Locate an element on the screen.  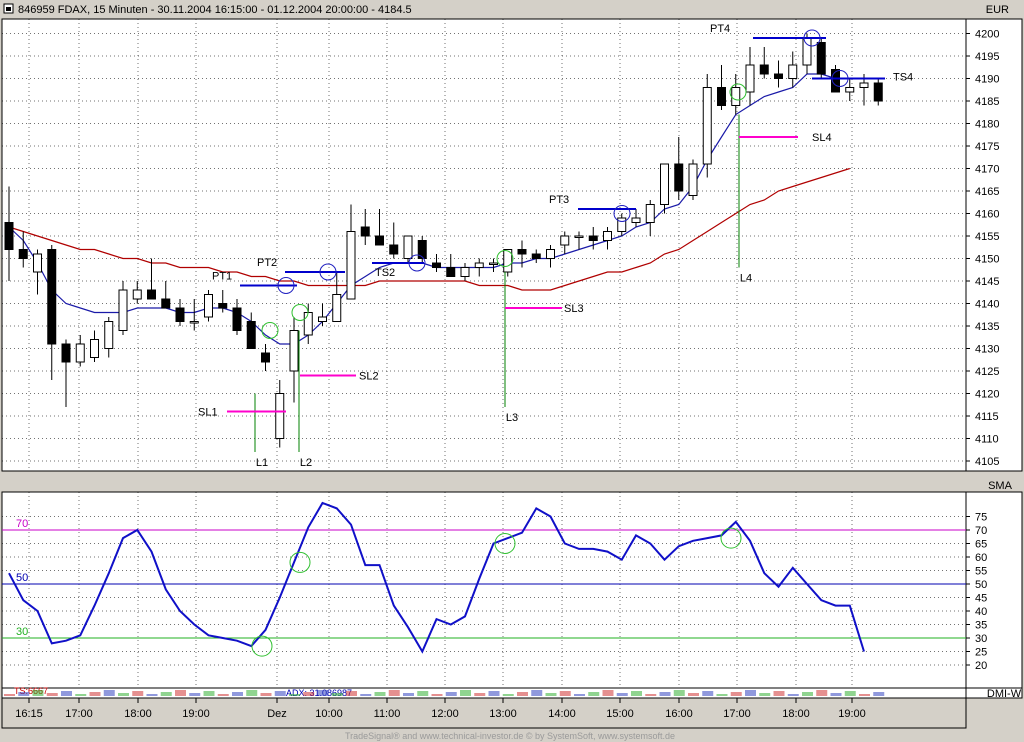
time-axis-label: 15:00 is located at coordinates (620, 714).